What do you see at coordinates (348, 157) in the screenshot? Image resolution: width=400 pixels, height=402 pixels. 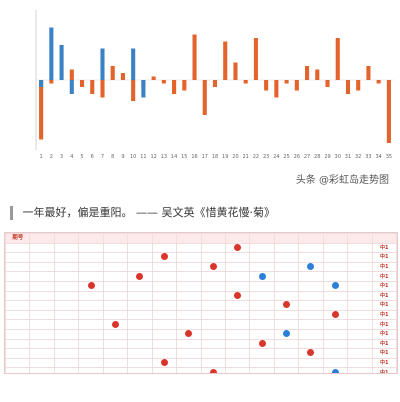 I see `x-tick-label: 31` at bounding box center [348, 157].